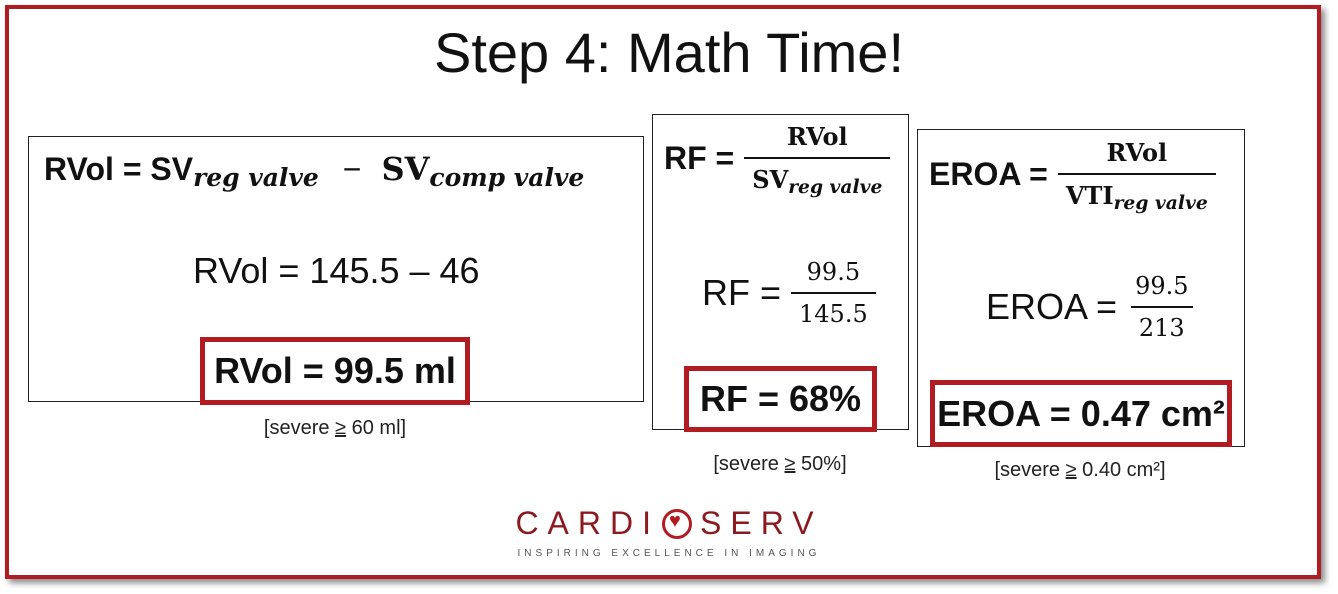 The image size is (1338, 594). I want to click on rf-result: RF = 68%, so click(780, 399).